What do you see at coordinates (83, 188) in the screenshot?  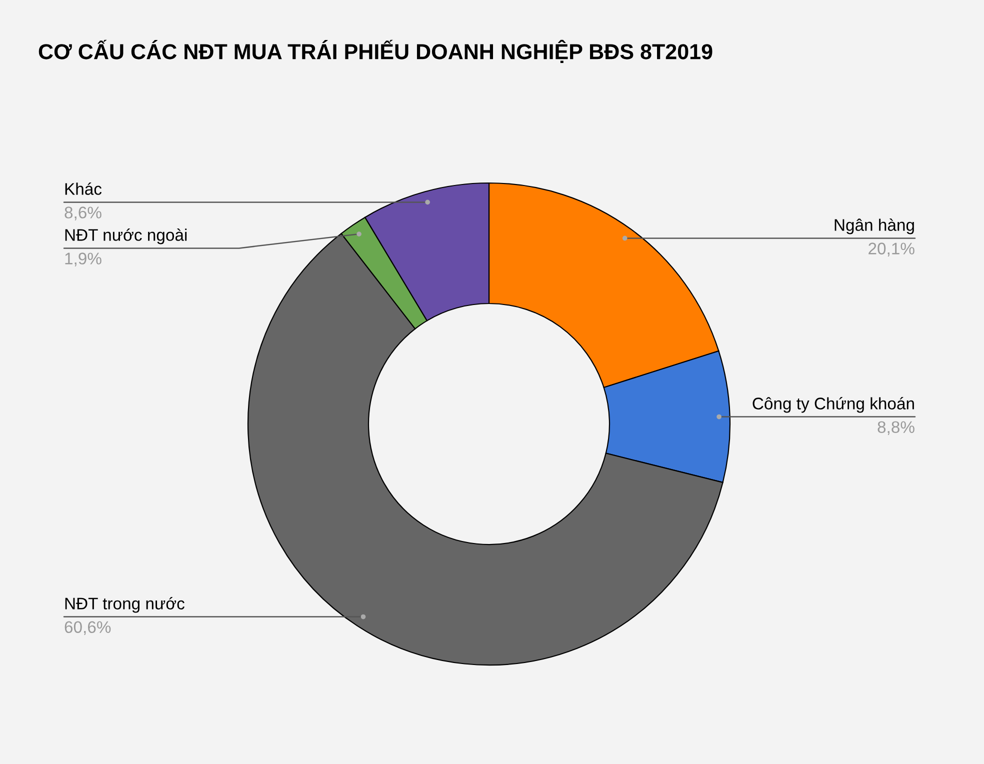 I see `slice-label: Khác` at bounding box center [83, 188].